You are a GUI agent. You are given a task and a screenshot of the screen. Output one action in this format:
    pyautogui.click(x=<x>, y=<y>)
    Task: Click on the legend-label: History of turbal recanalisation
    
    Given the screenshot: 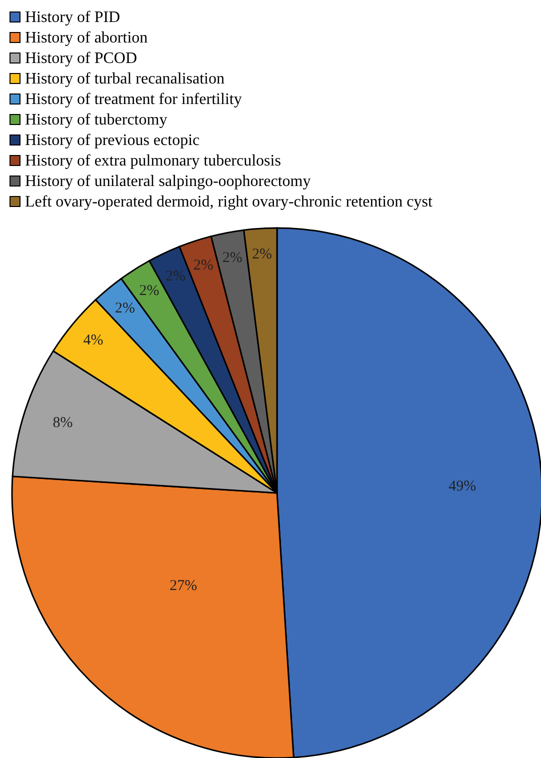 What is the action you would take?
    pyautogui.click(x=124, y=79)
    